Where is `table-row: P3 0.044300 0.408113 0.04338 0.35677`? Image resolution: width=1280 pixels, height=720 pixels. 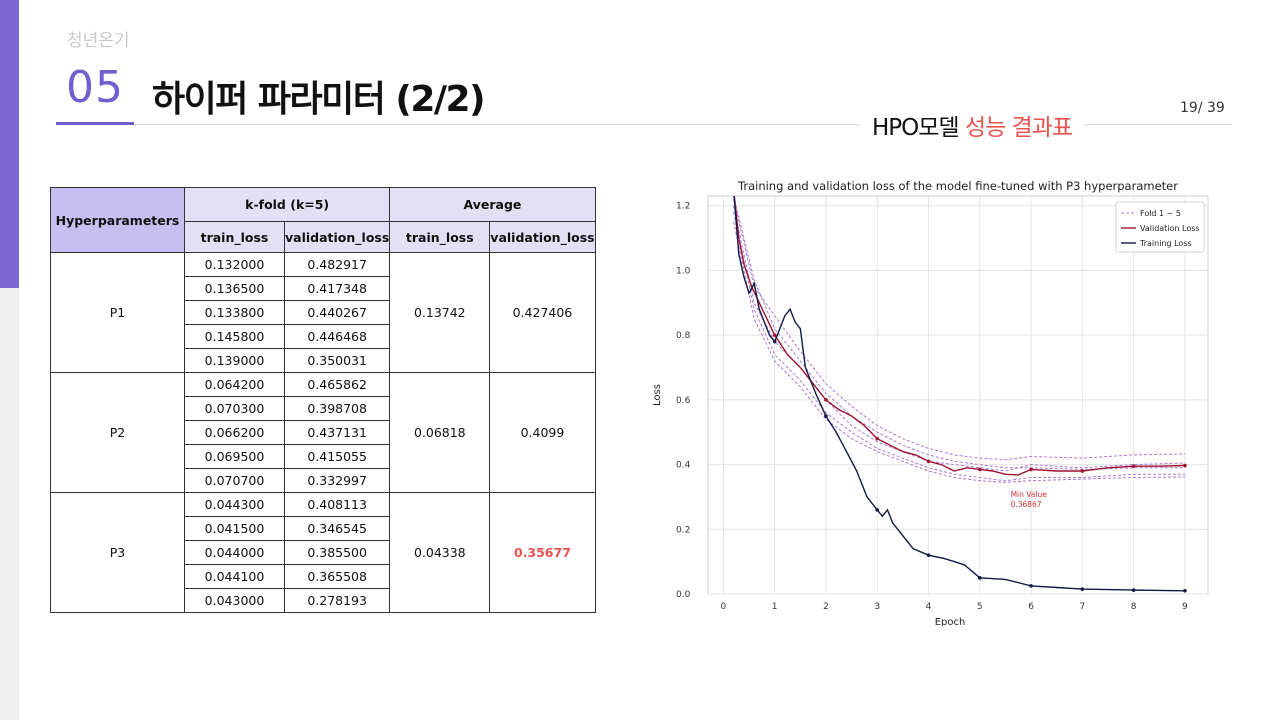
table-row: P3 0.044300 0.408113 0.04338 0.35677 is located at coordinates (323, 552).